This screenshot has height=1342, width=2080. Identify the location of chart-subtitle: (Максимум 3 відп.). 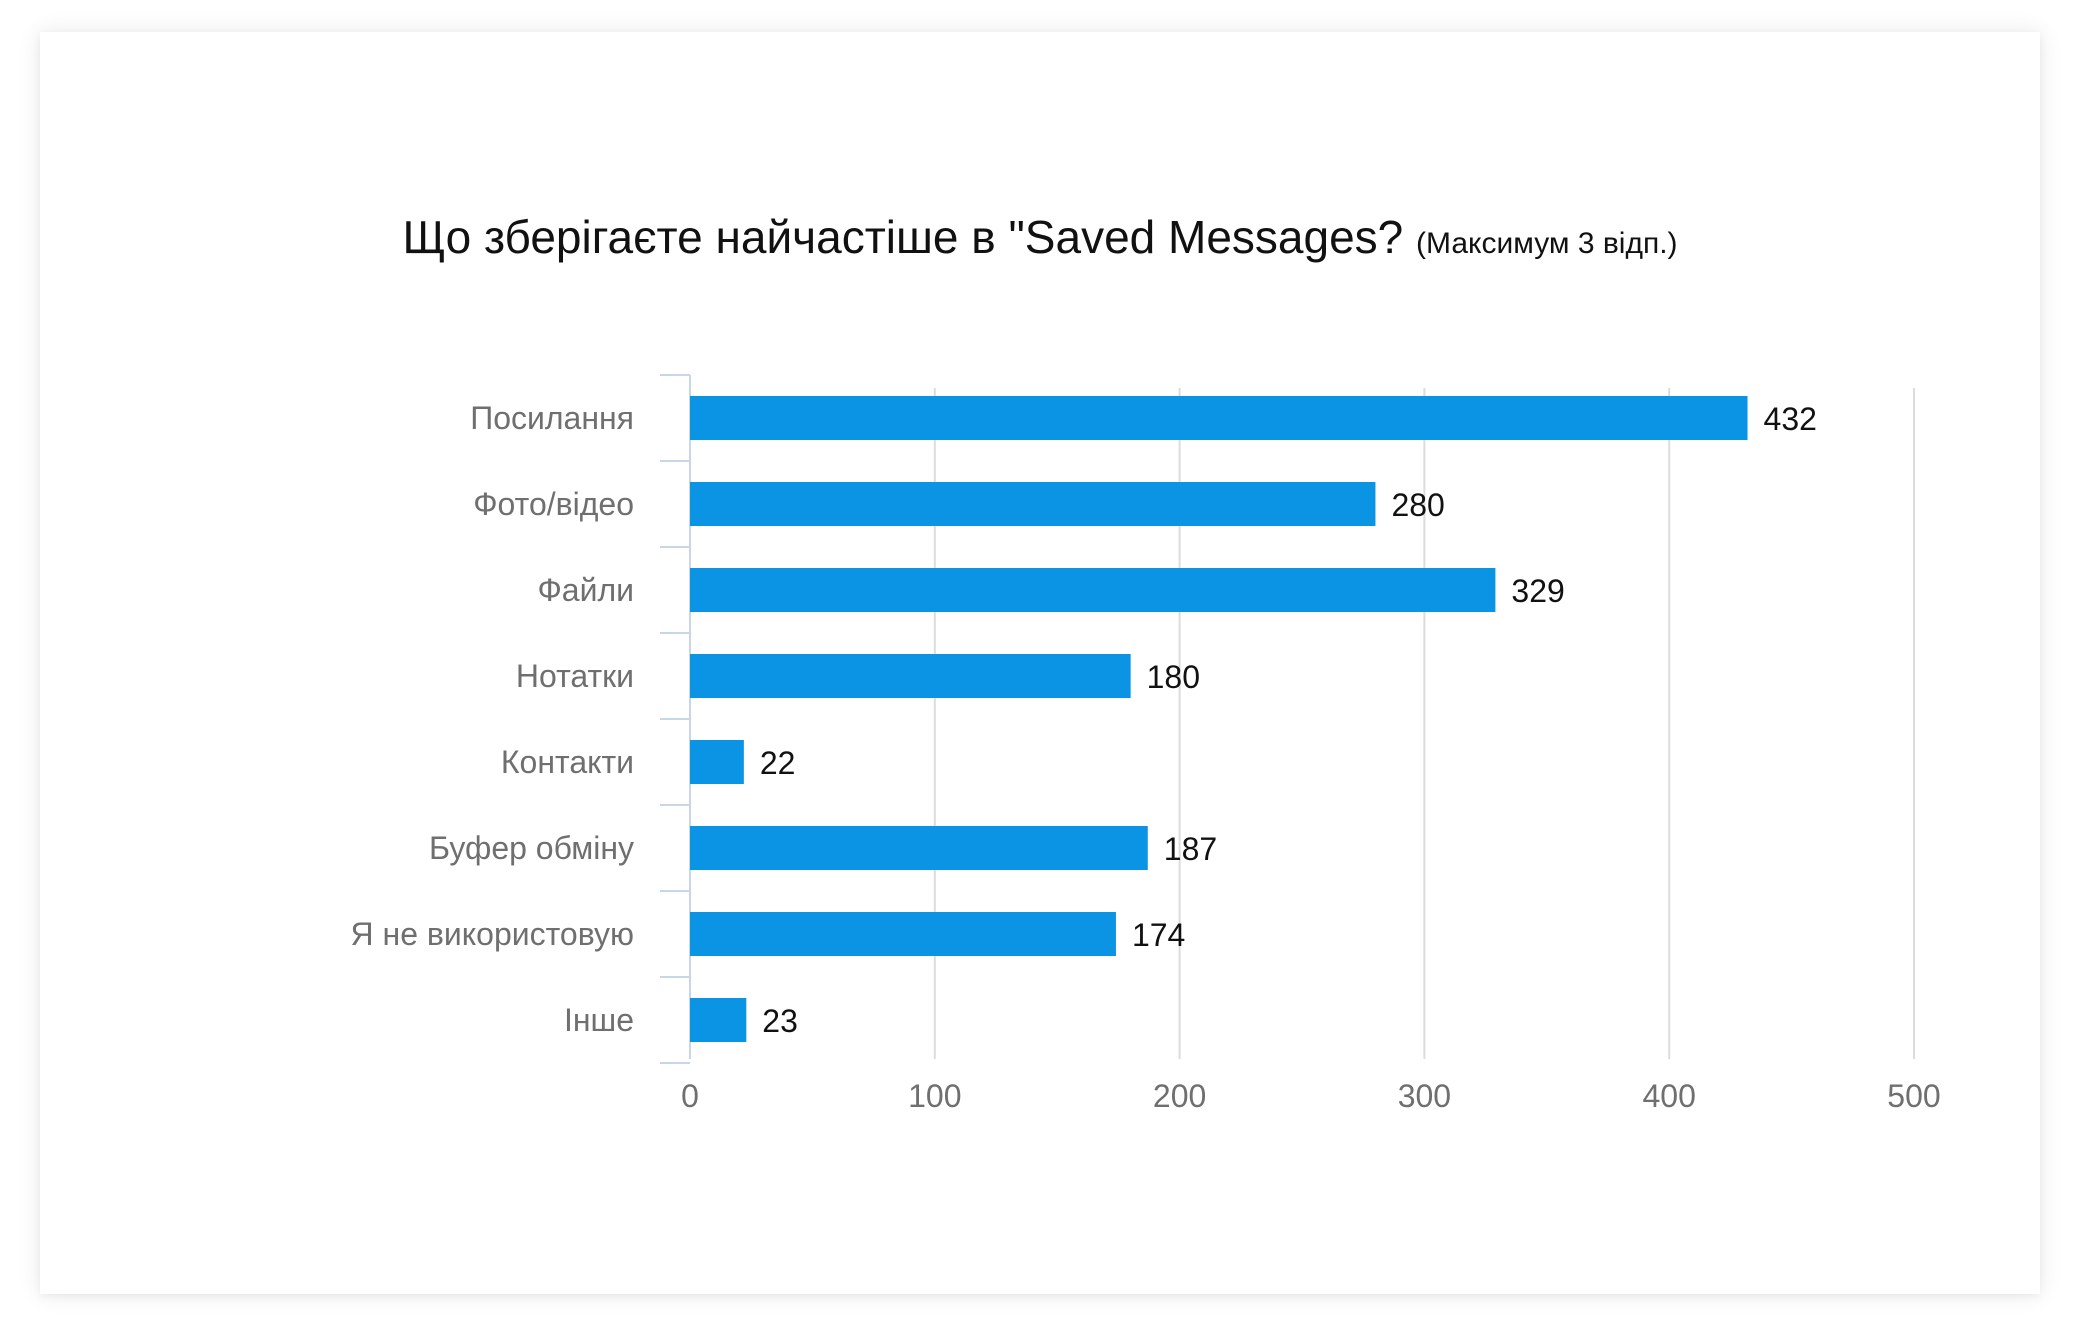
(1547, 243).